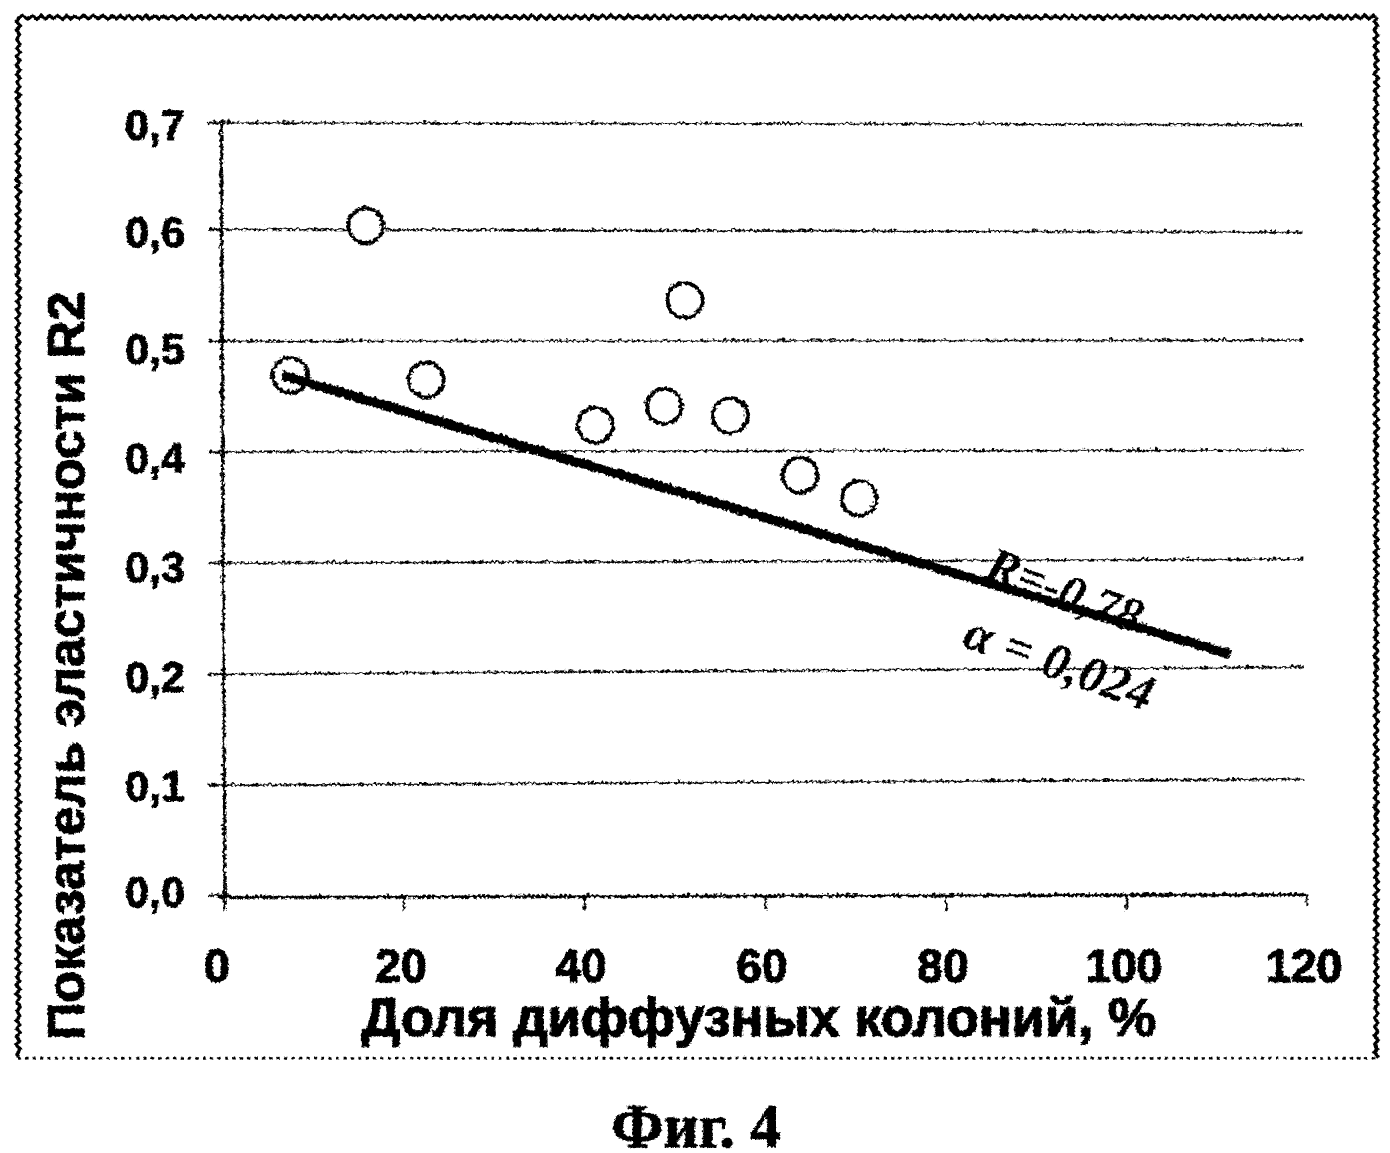 The height and width of the screenshot is (1153, 1390). I want to click on svg-text: 0,5, so click(154, 349).